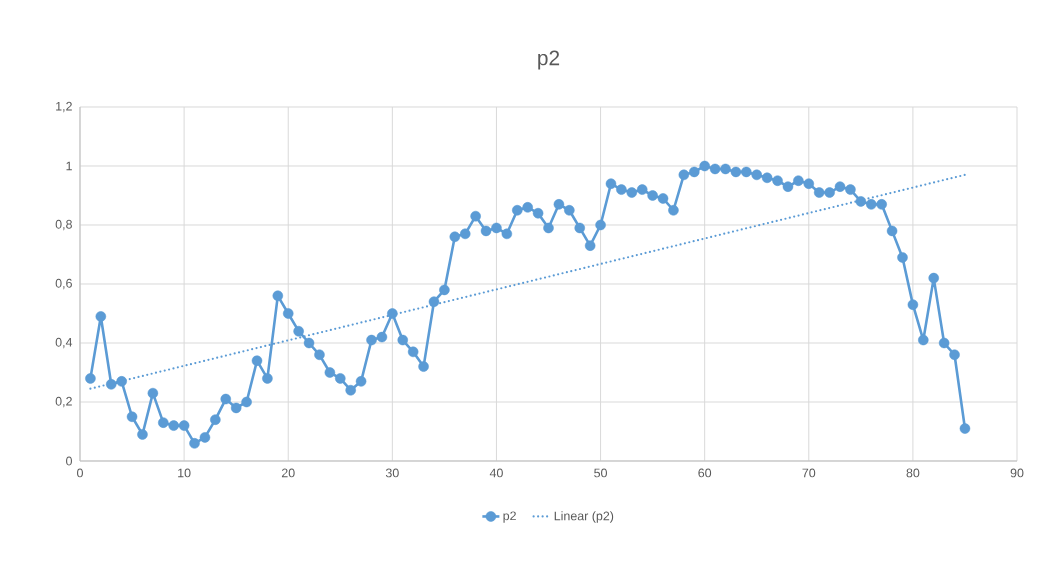 This screenshot has width=1053, height=577. Describe the element at coordinates (69, 461) in the screenshot. I see `y-tick-label: 0` at that location.